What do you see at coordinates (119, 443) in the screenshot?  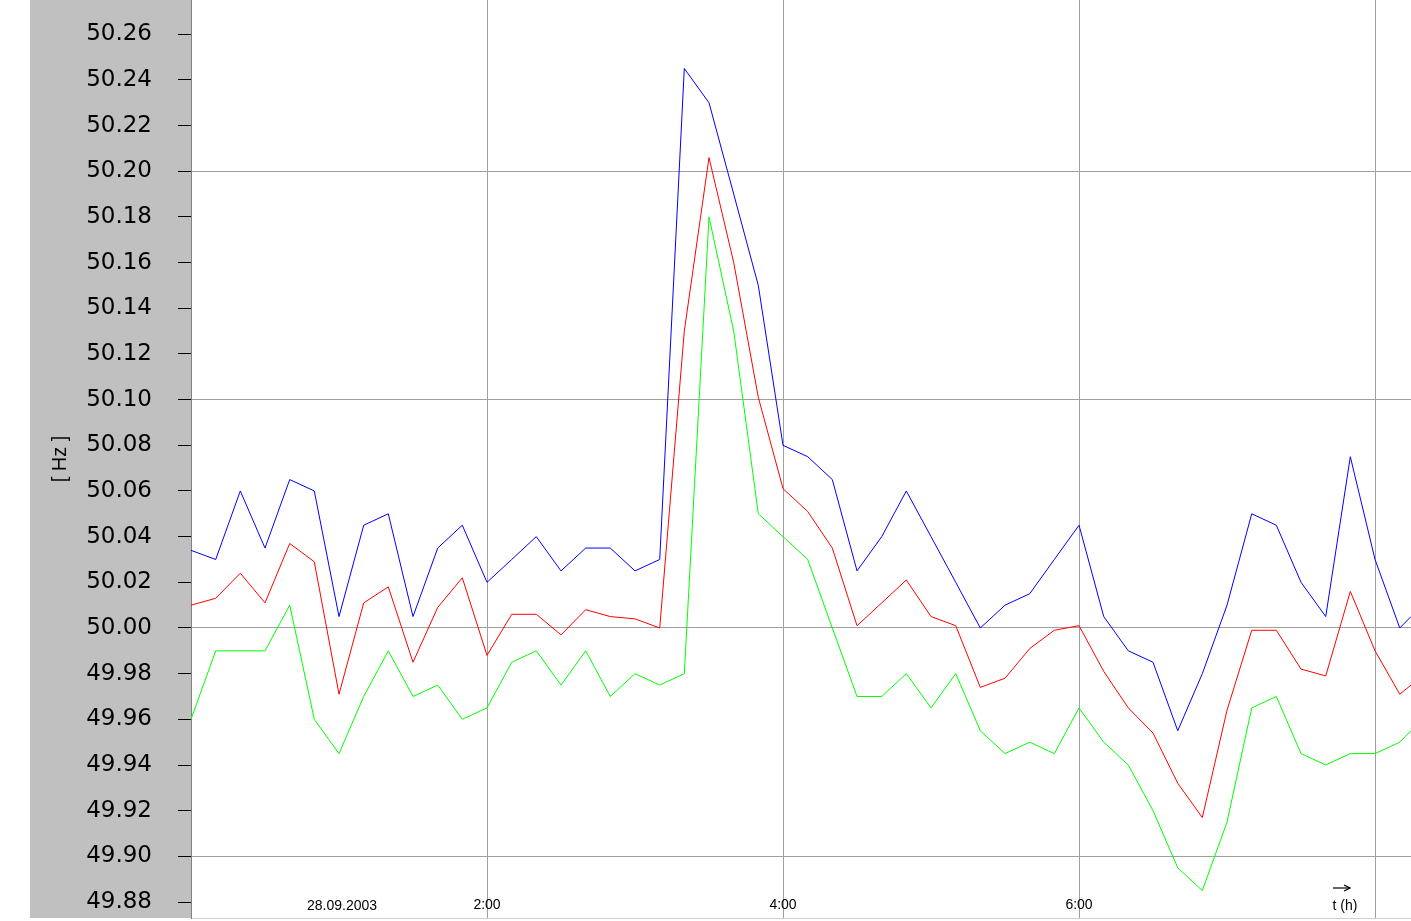 I see `y-tick-label: 50.08` at bounding box center [119, 443].